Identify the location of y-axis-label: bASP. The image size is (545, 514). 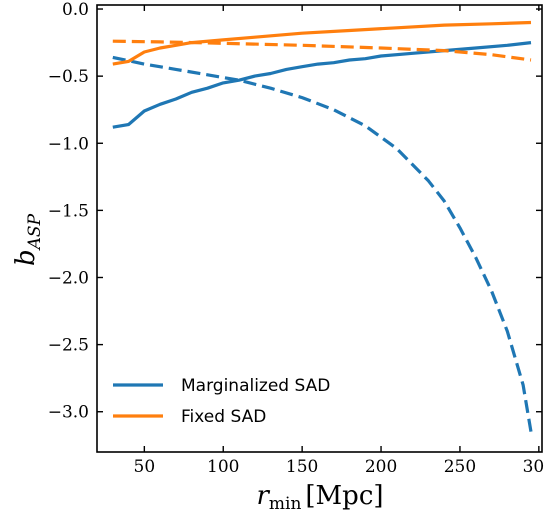
(28, 239).